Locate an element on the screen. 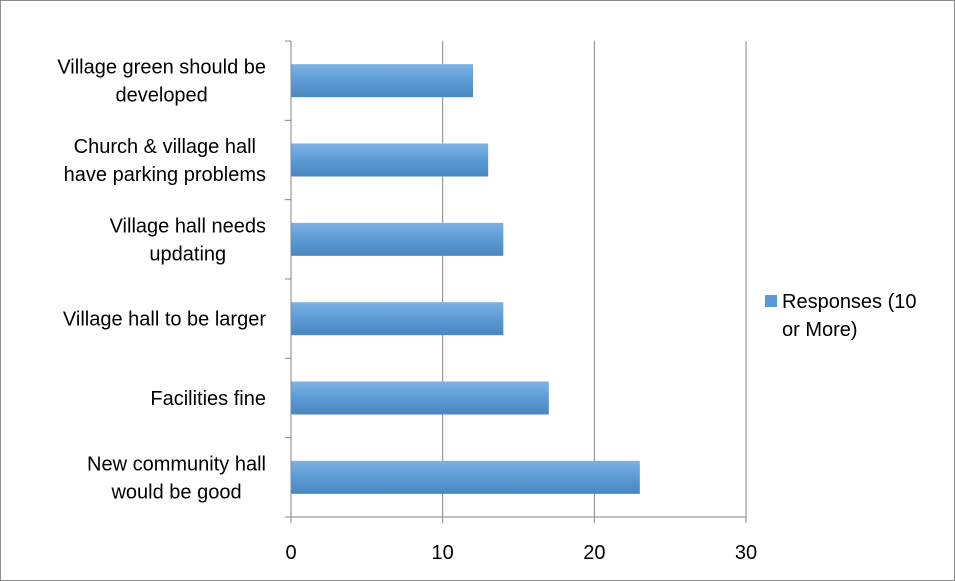 The width and height of the screenshot is (955, 581). legend-label: Responses (10 or More) is located at coordinates (849, 316).